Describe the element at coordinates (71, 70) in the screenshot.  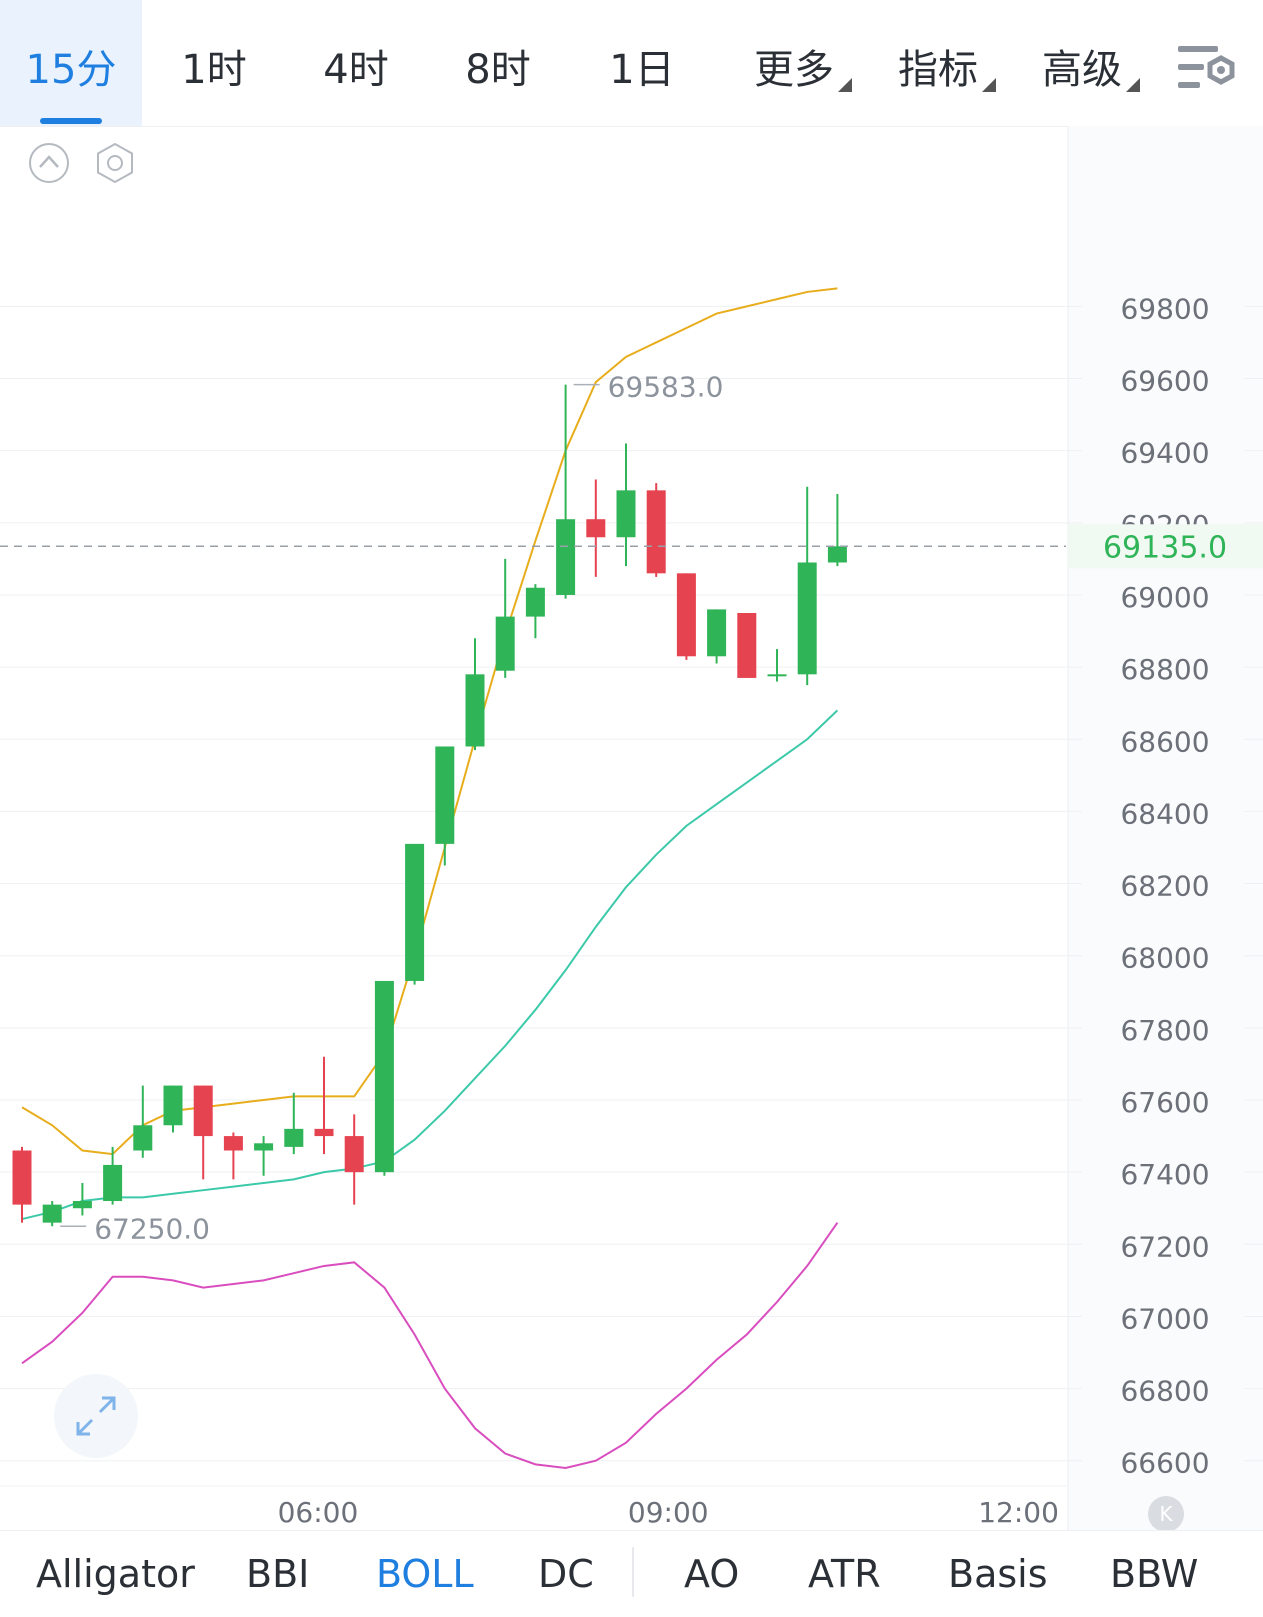
I see `tab-15m-label: 15分` at that location.